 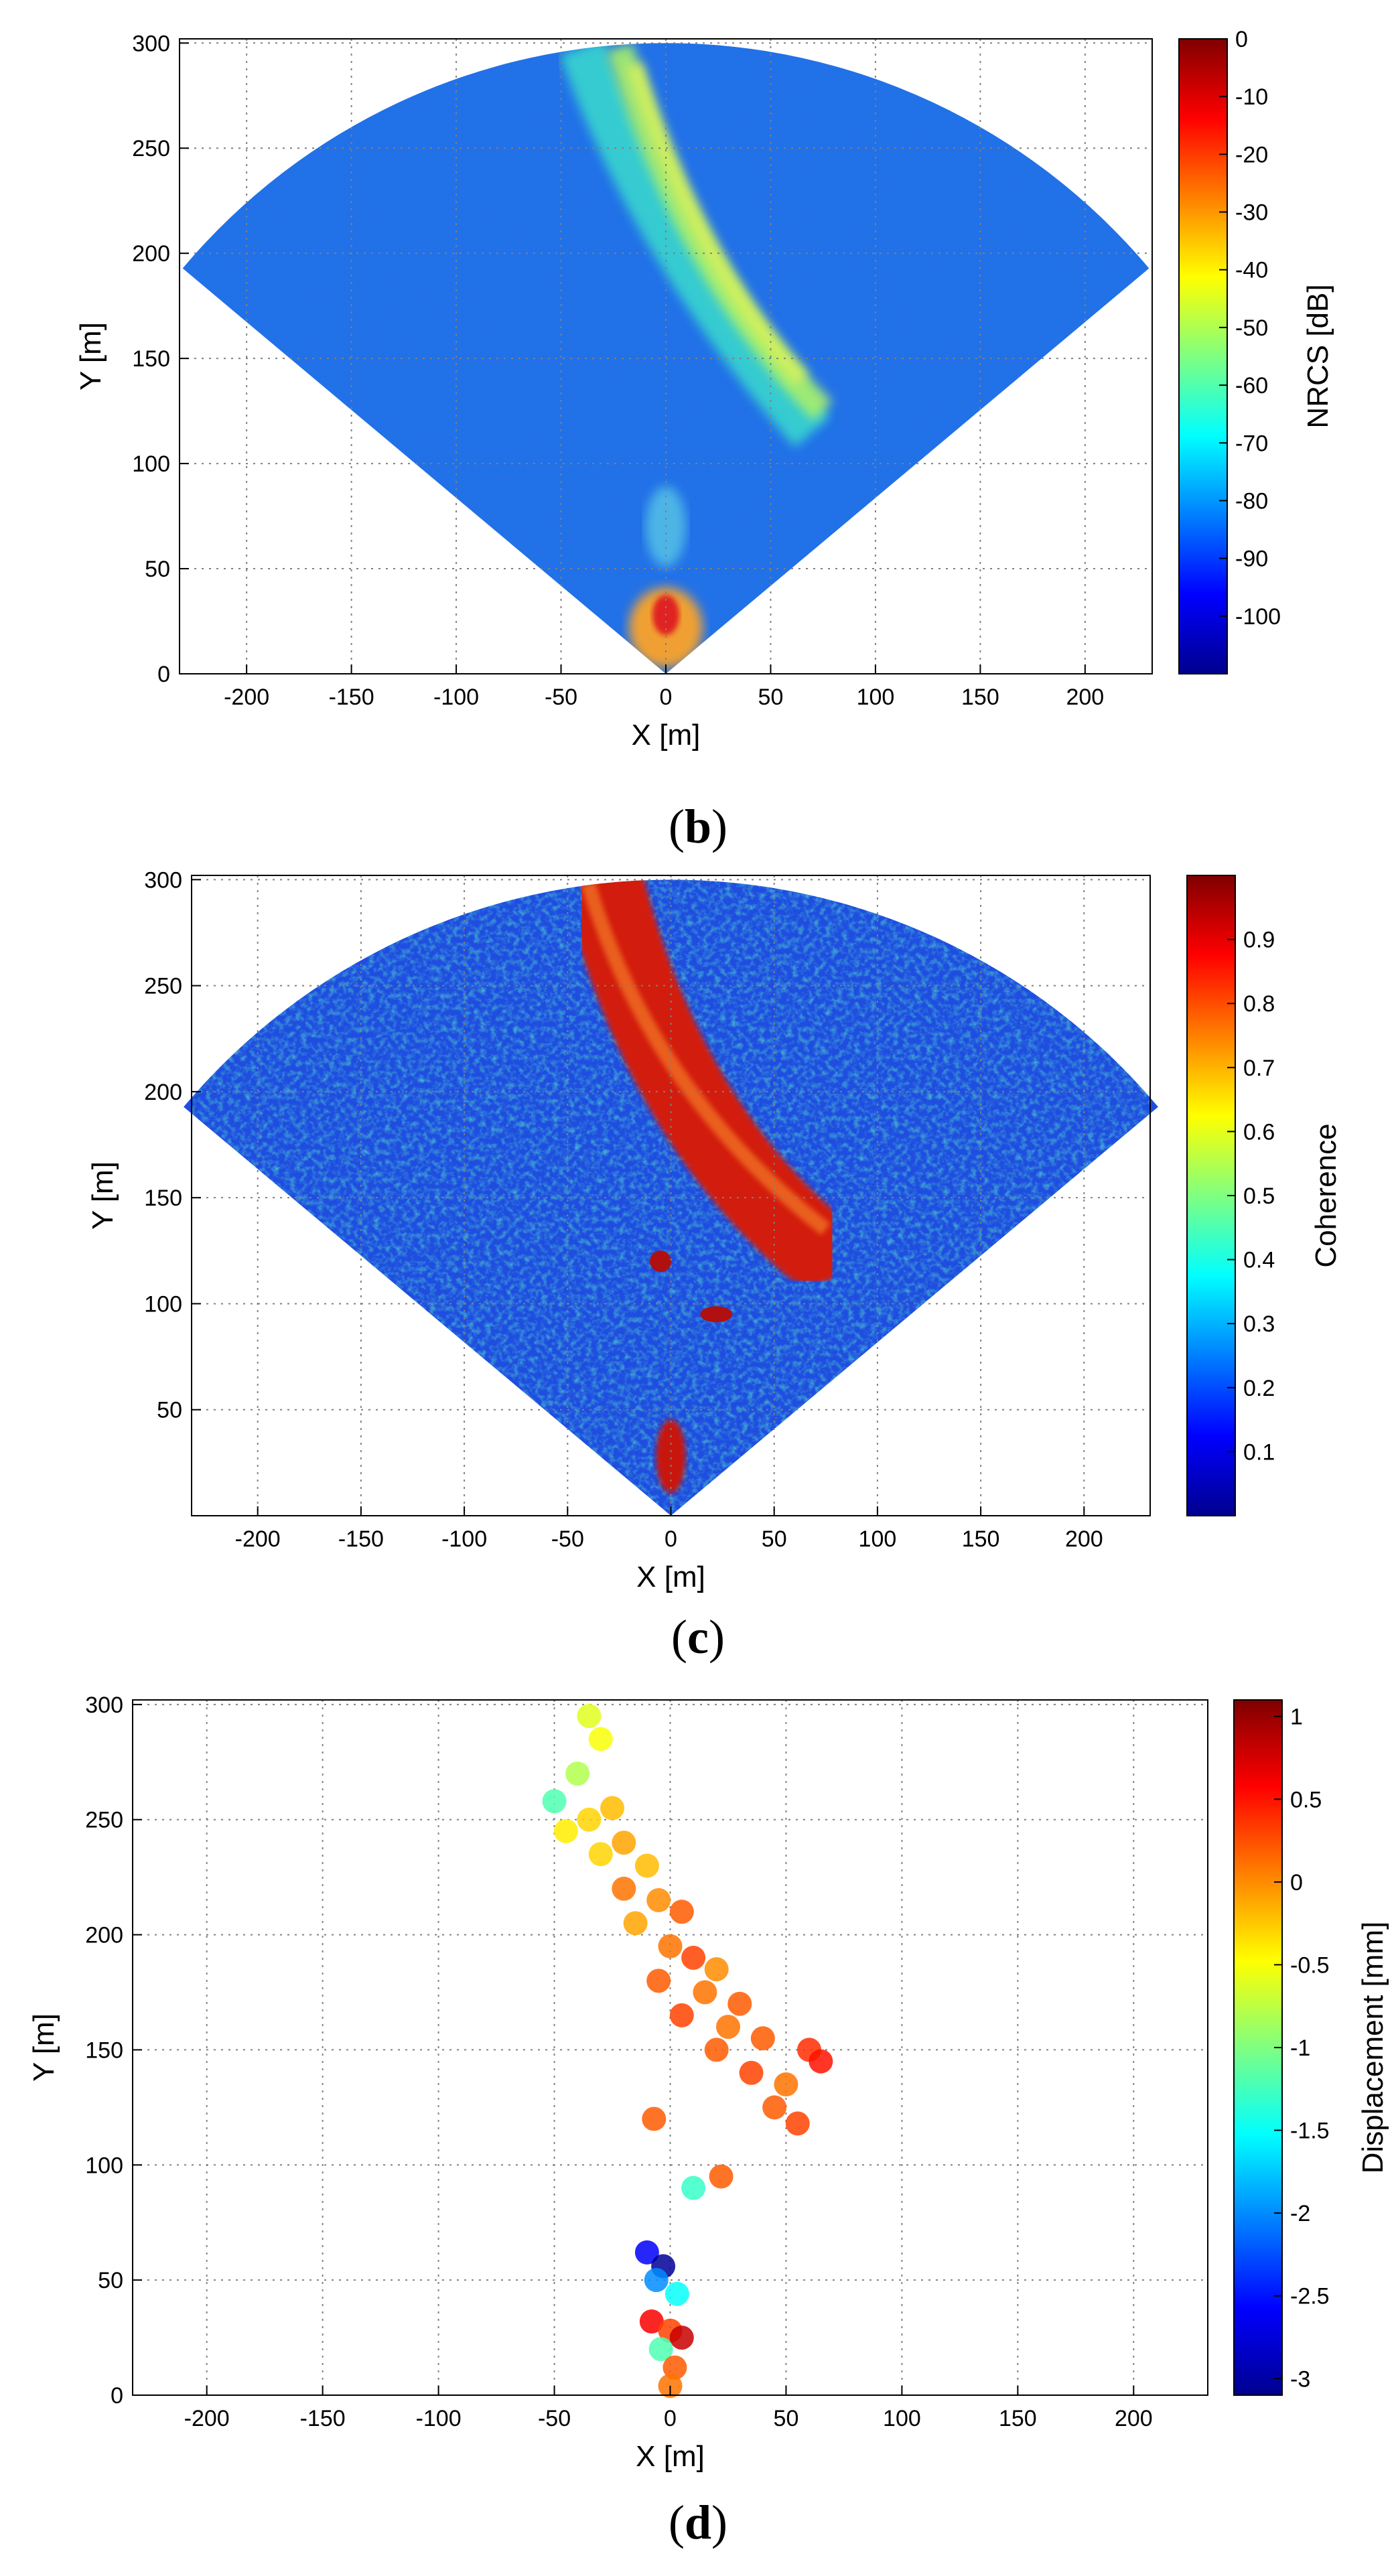 I want to click on colorbar-tick-label: 0.9, so click(x=1259, y=940).